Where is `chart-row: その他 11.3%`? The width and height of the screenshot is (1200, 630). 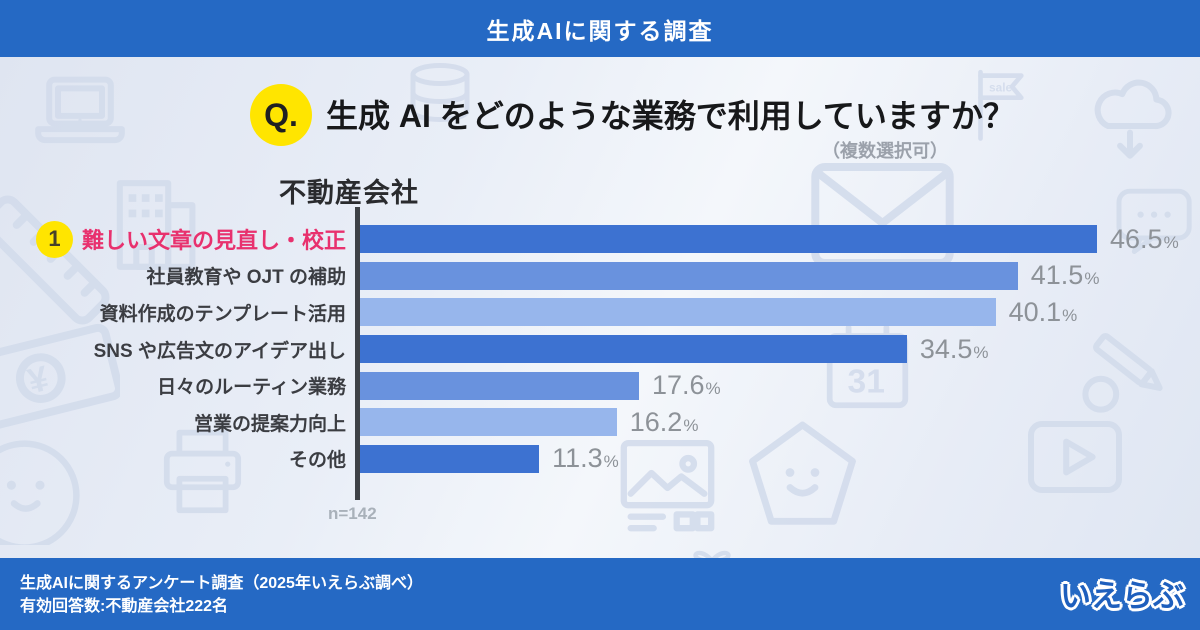
chart-row: その他 11.3% is located at coordinates (600, 459).